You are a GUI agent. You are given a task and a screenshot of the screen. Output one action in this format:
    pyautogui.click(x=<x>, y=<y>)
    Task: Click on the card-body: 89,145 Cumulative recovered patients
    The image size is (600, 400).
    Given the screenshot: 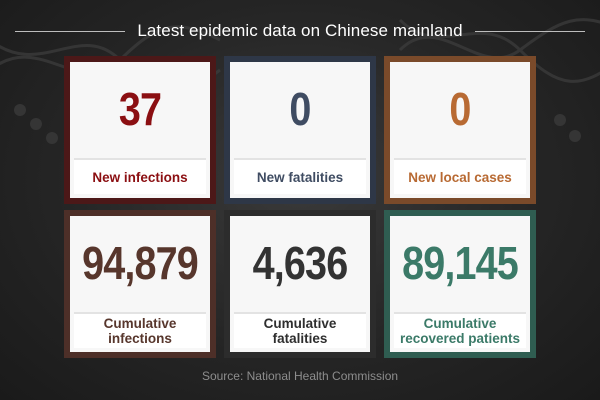 What is the action you would take?
    pyautogui.click(x=460, y=284)
    